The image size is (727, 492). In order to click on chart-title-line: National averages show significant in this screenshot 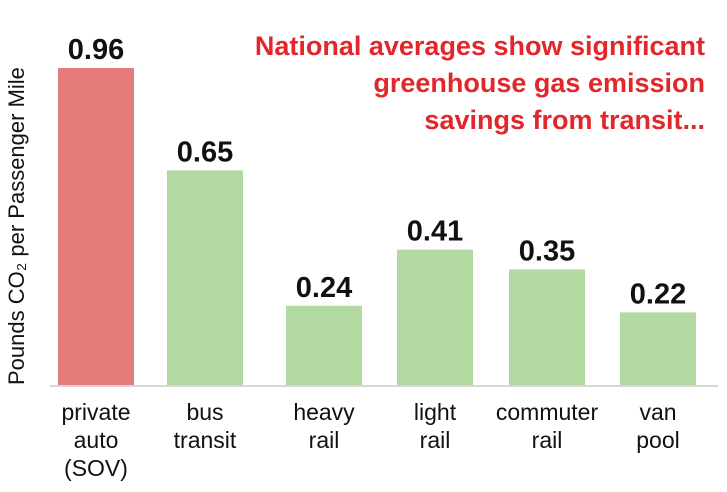, I will do `click(480, 46)`.